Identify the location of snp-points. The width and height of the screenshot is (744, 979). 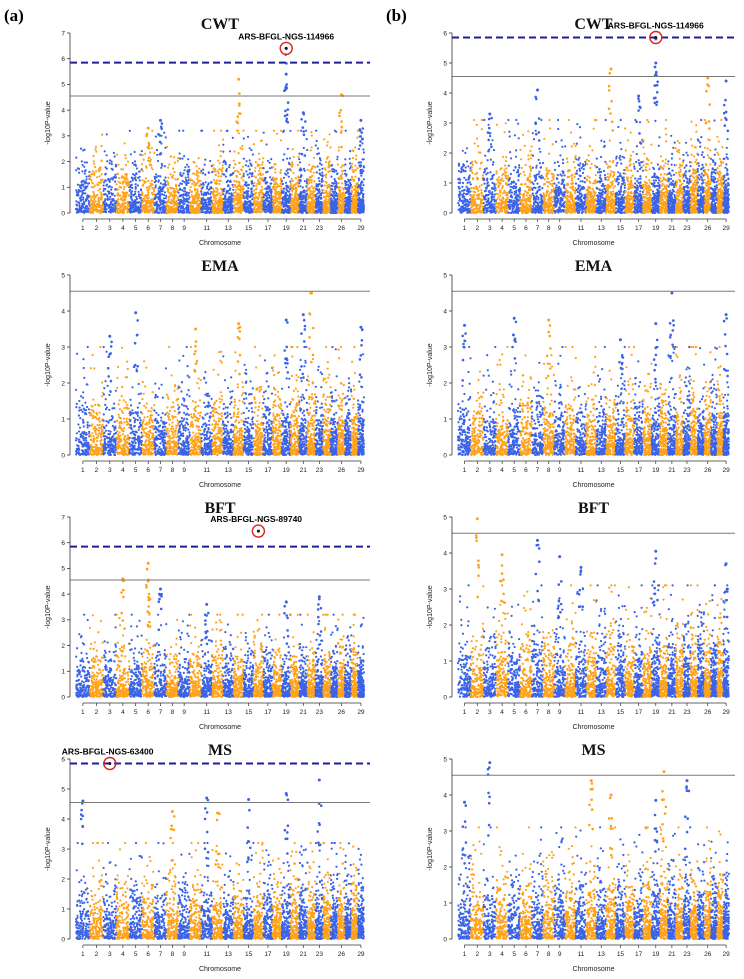
(220, 172).